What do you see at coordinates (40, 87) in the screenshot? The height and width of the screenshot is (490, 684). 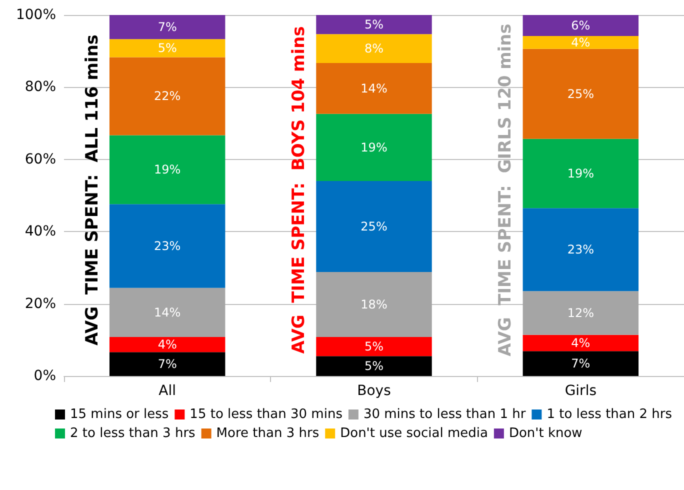 I see `y-tick-label: 80%` at bounding box center [40, 87].